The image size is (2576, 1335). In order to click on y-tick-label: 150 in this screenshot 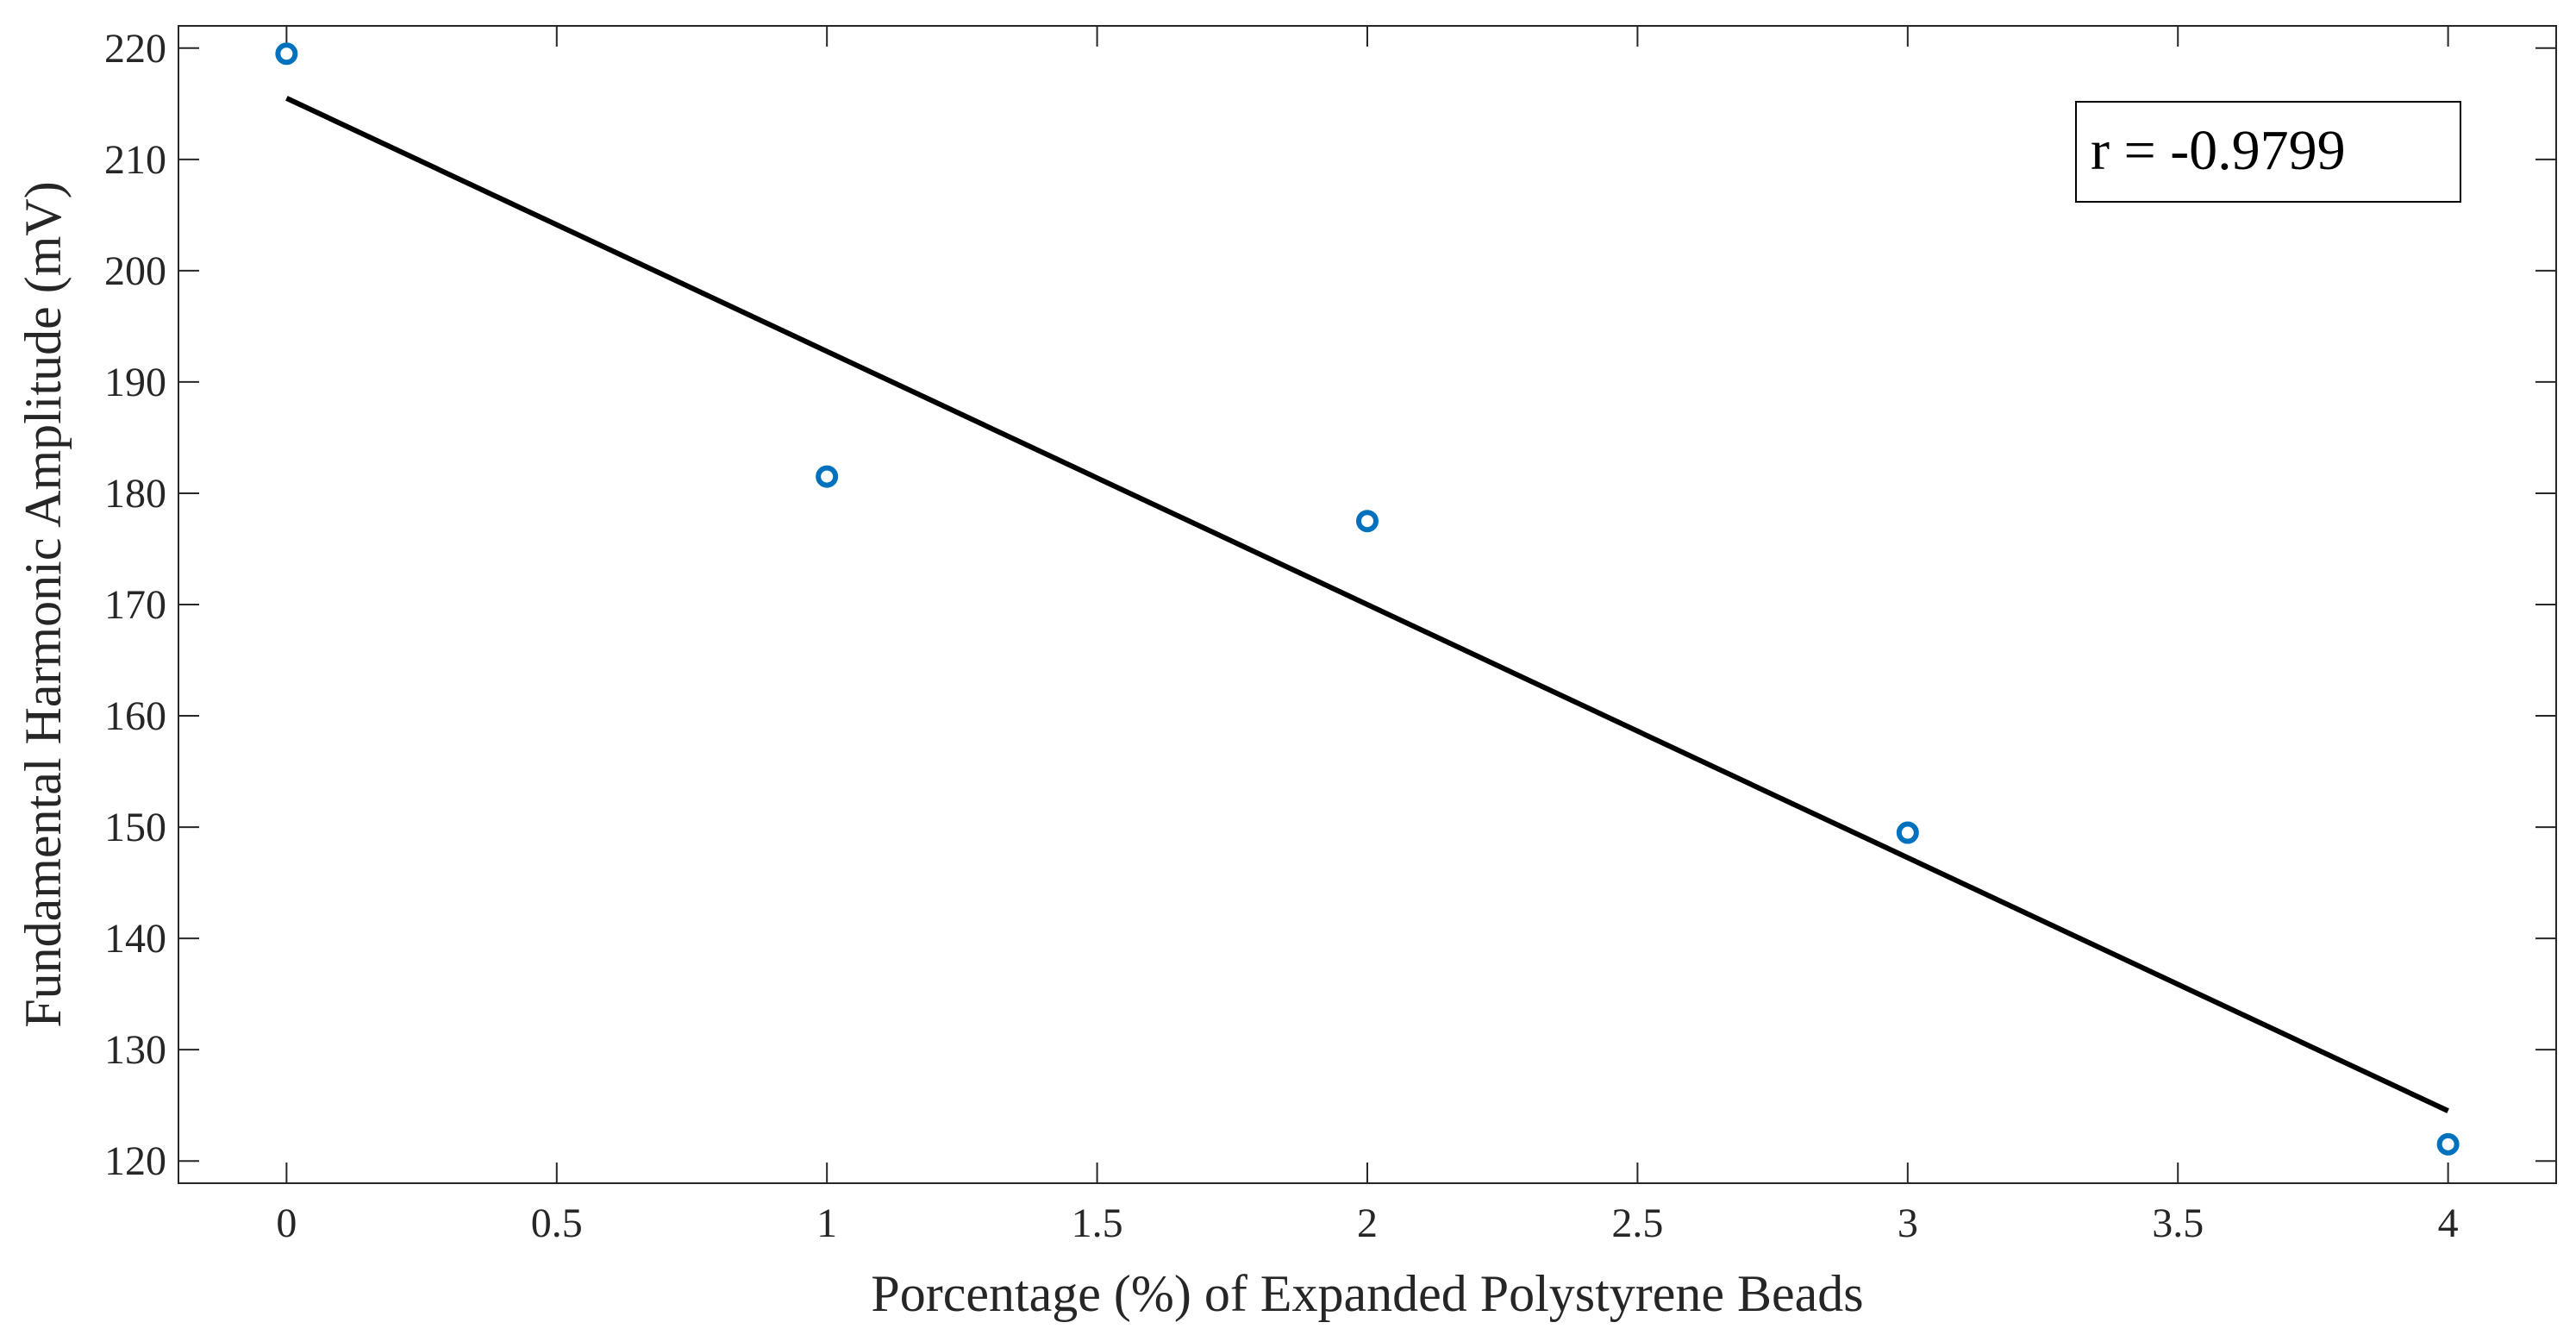, I will do `click(135, 827)`.